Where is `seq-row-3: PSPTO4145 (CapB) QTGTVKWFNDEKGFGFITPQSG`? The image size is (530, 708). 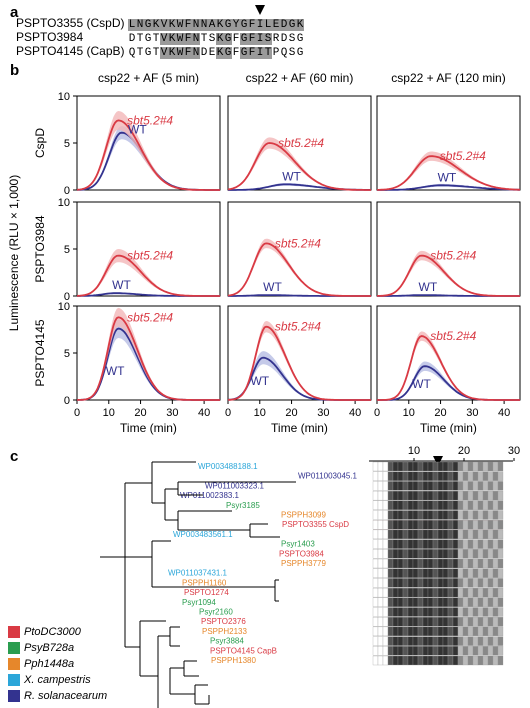 seq-row-3: PSPTO4145 (CapB) QTGTVKWFNDEKGFGFITPQSG is located at coordinates (160, 51).